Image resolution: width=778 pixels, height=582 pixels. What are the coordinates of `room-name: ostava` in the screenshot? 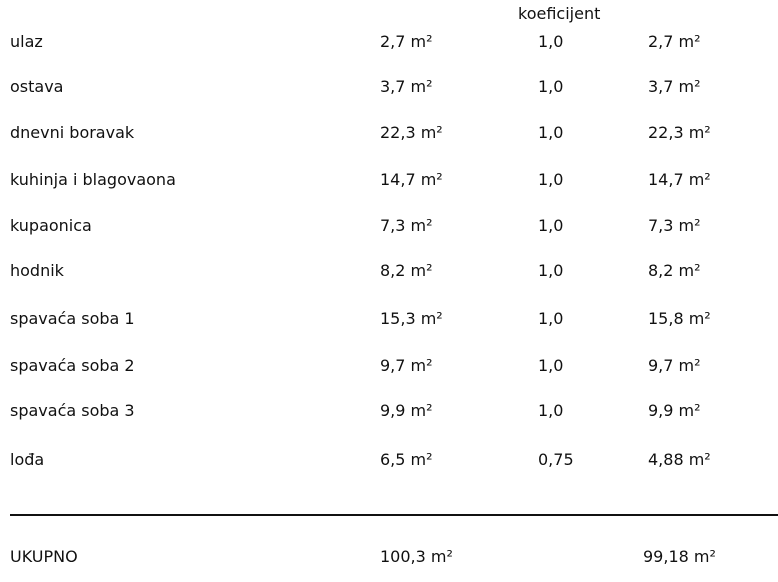 It's located at (37, 86).